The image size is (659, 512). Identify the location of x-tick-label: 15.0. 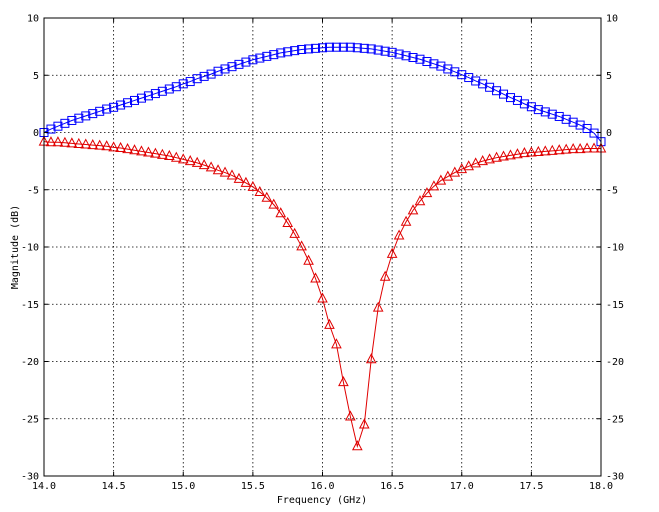
(183, 486).